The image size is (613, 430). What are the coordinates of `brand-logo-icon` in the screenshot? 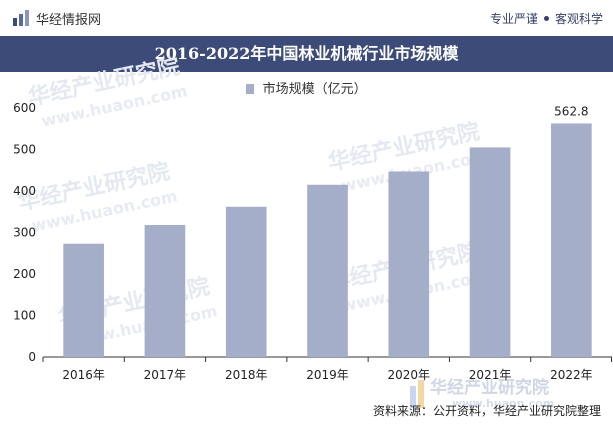 It's located at (21, 18).